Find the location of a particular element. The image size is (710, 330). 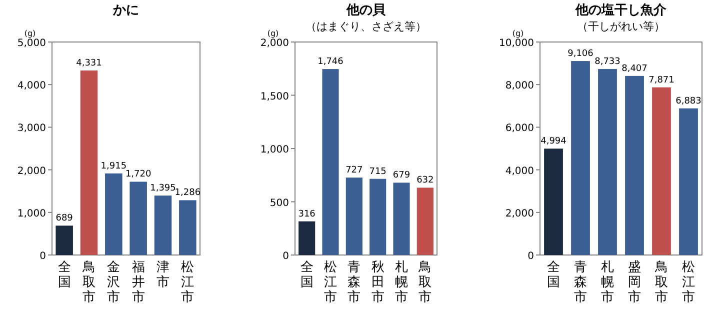

x-tick-label: 津市 is located at coordinates (163, 275).